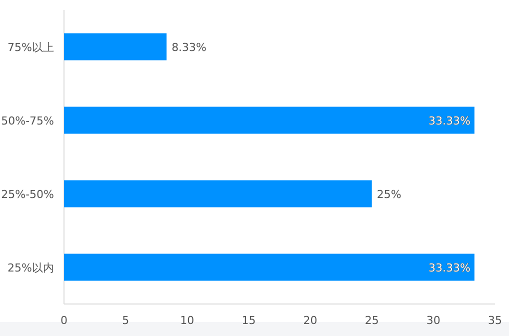  Describe the element at coordinates (249, 320) in the screenshot. I see `x-tick-label: 15` at that location.